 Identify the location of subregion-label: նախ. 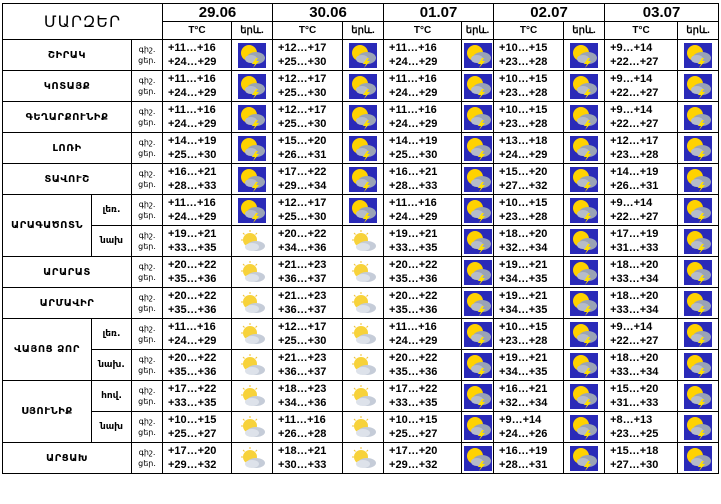
(111, 241).